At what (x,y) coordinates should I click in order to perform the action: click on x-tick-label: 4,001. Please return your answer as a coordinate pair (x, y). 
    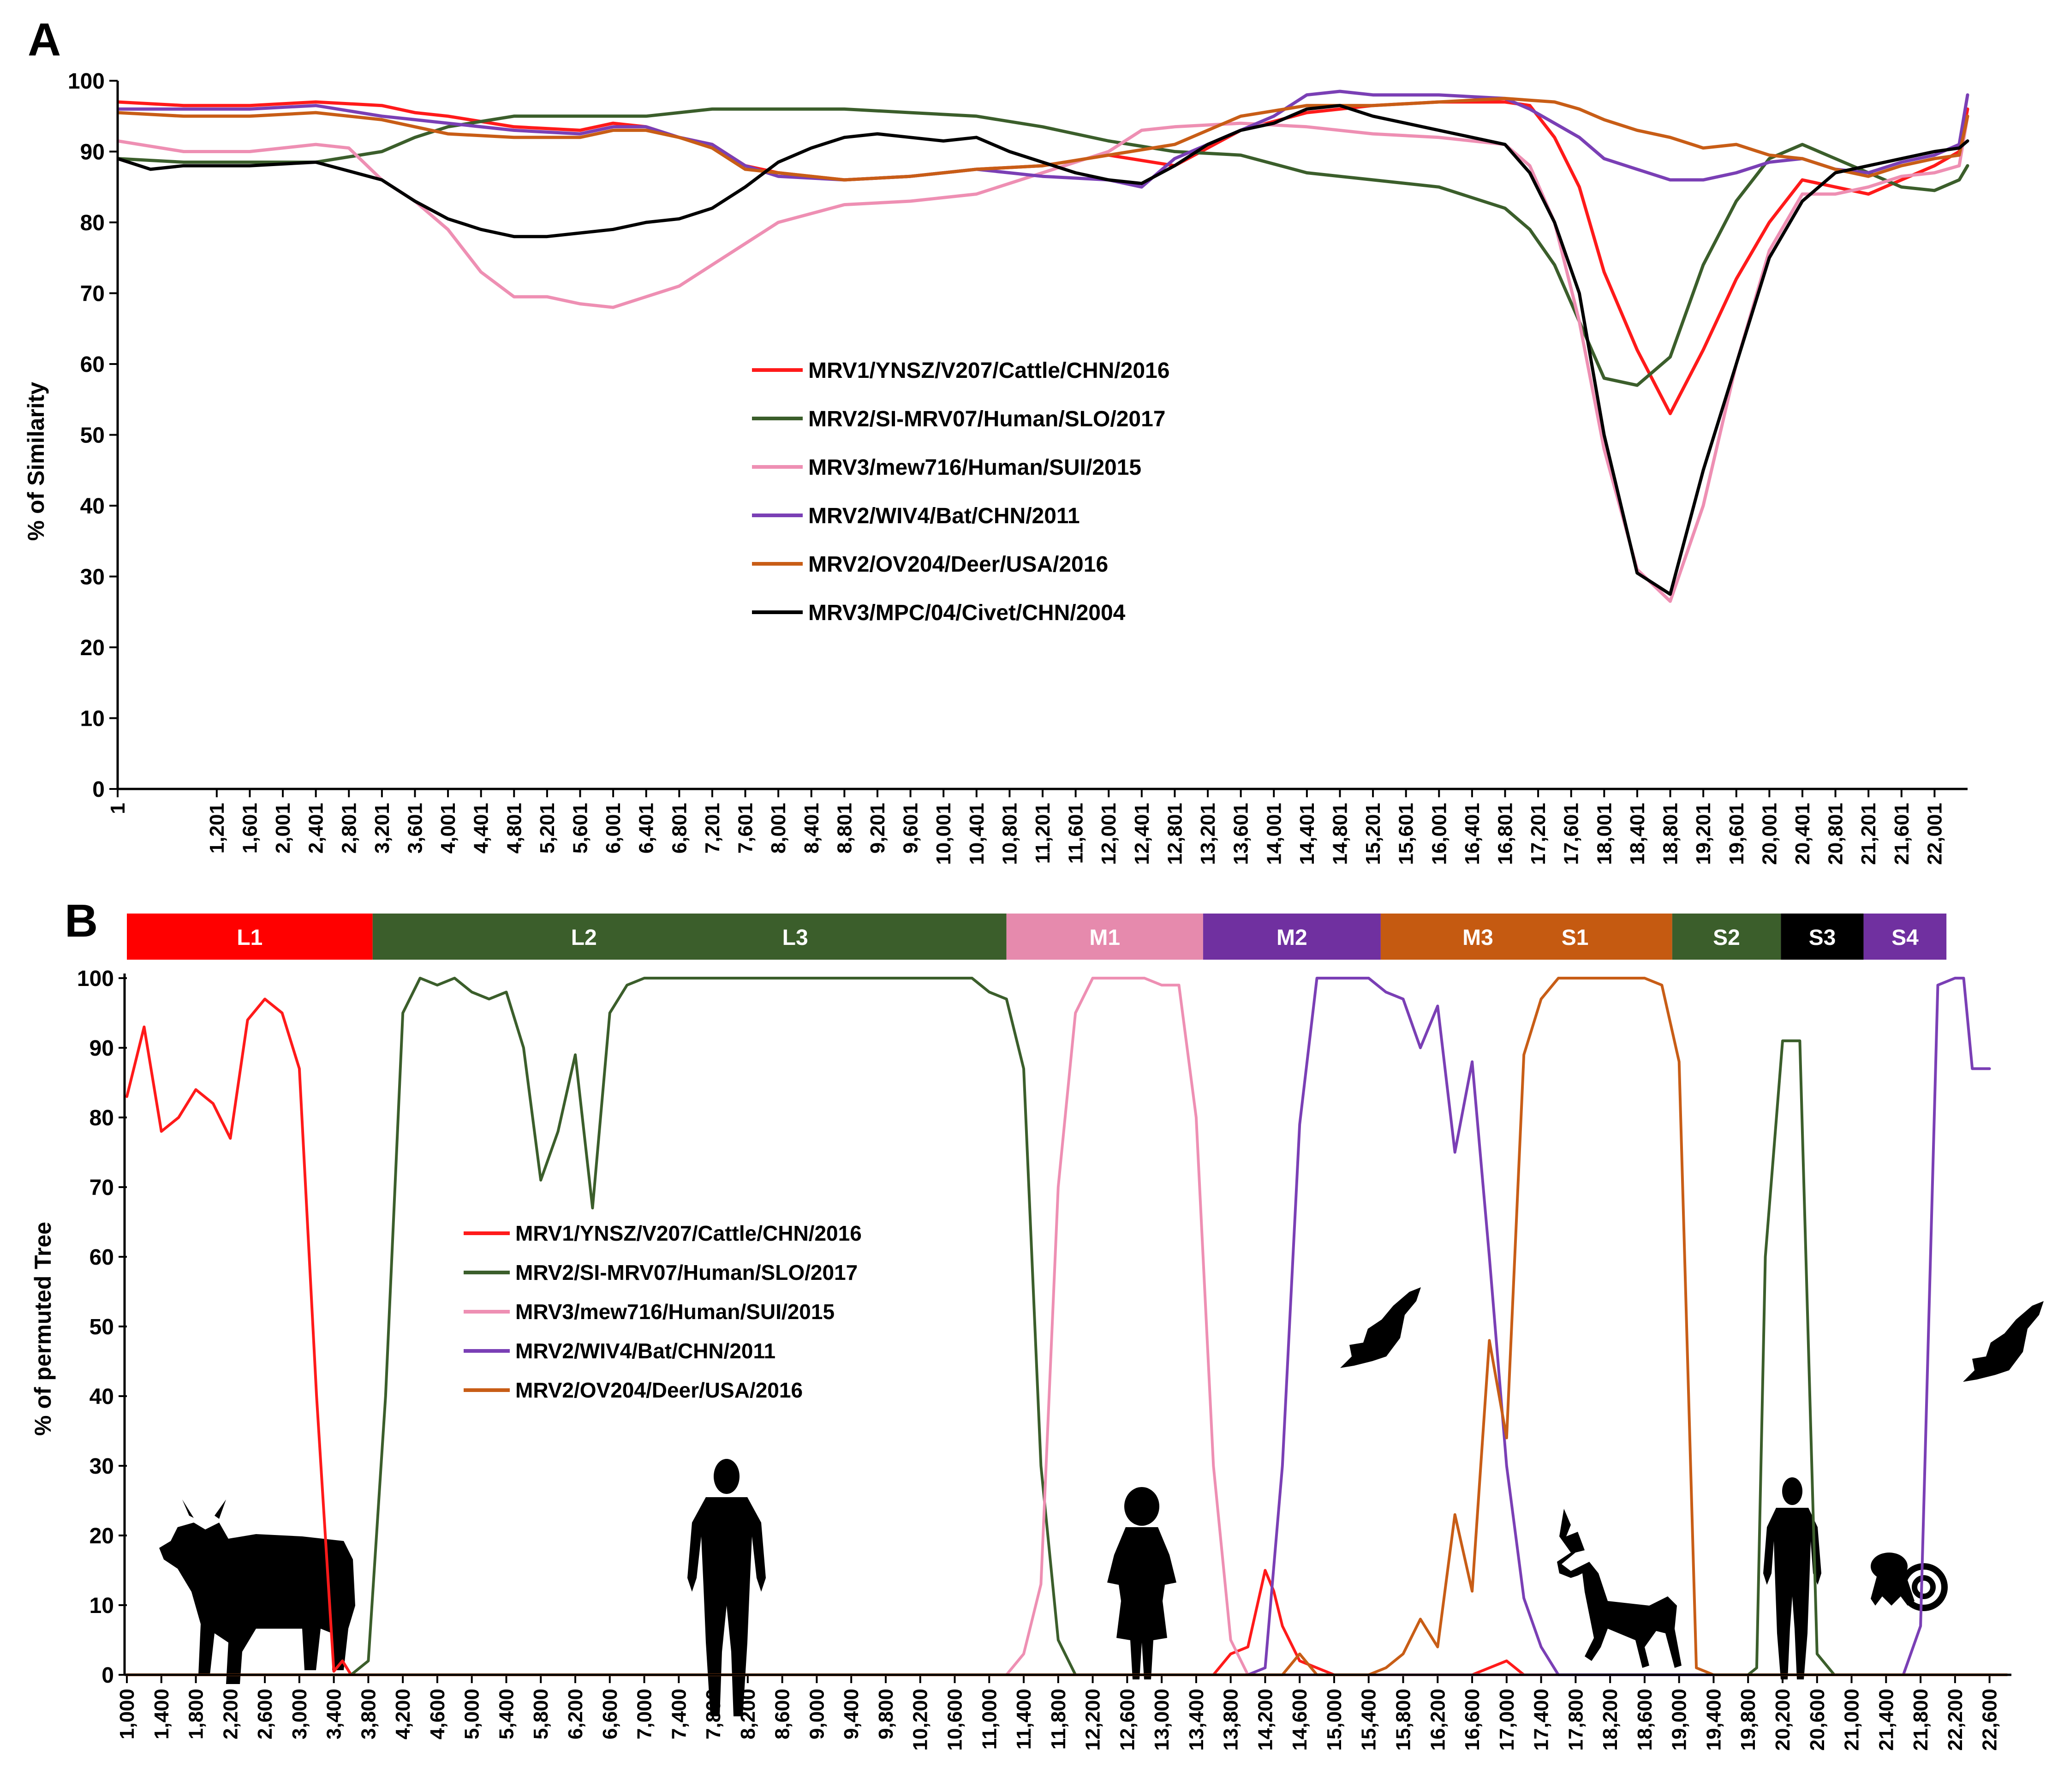
    Looking at the image, I should click on (448, 829).